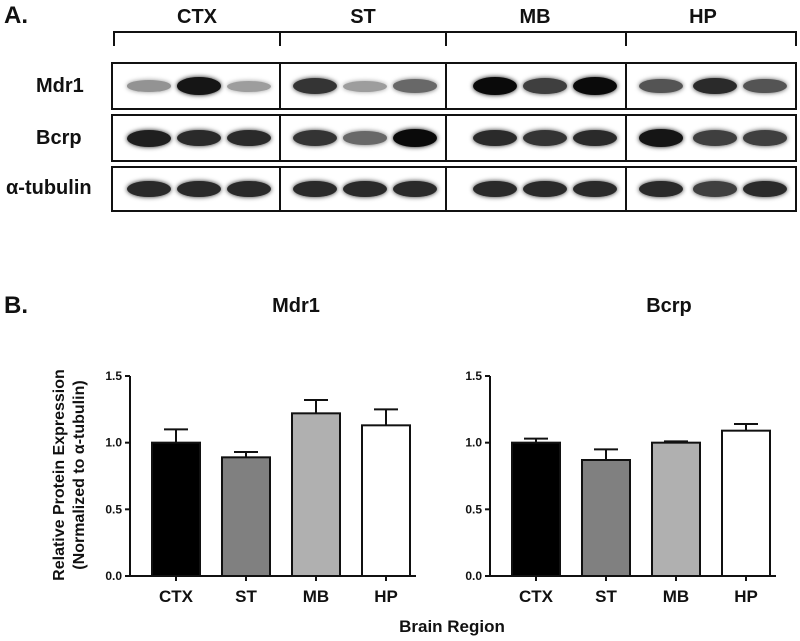  What do you see at coordinates (454, 189) in the screenshot?
I see `blot-tubulin` at bounding box center [454, 189].